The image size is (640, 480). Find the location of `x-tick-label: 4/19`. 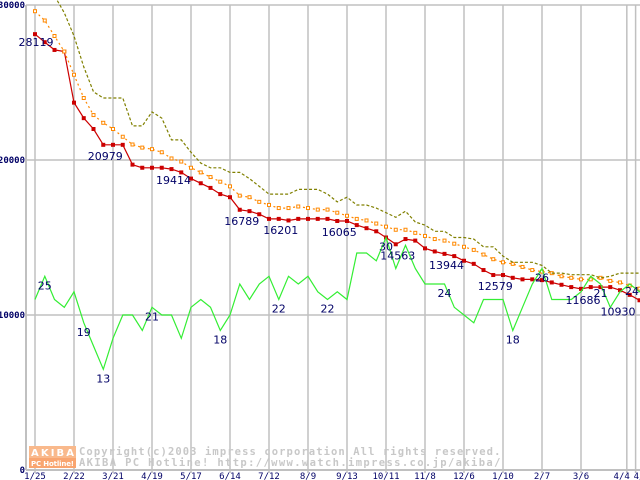

x-tick-label: 4/19 is located at coordinates (152, 476).